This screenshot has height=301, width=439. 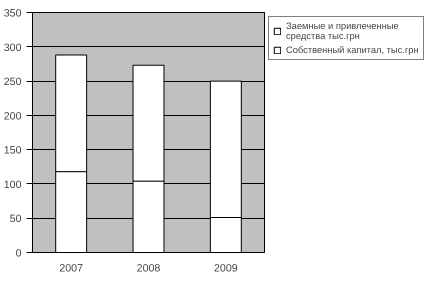 I want to click on y-tick-label: 250, so click(x=13, y=82).